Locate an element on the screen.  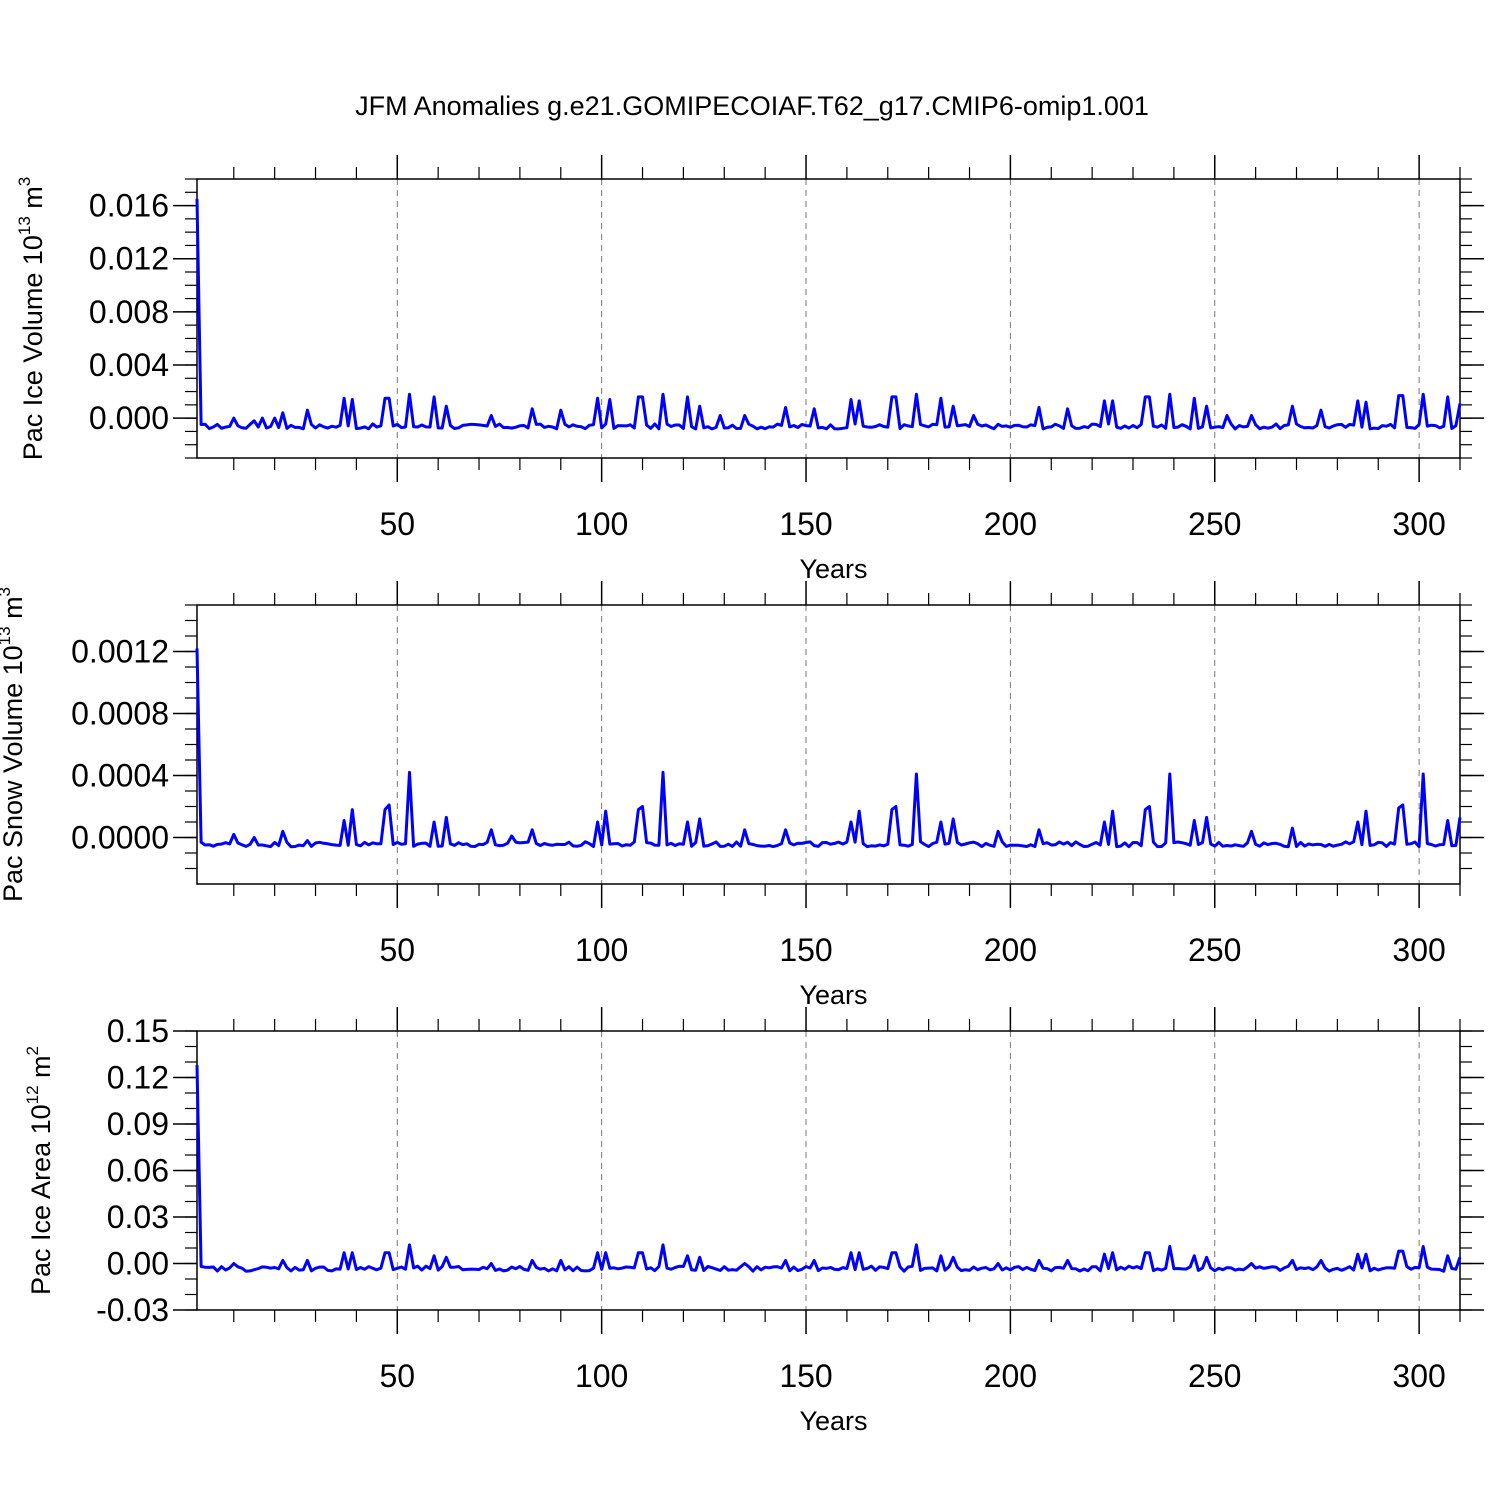
y-tick-label: 0.008 is located at coordinates (129, 312).